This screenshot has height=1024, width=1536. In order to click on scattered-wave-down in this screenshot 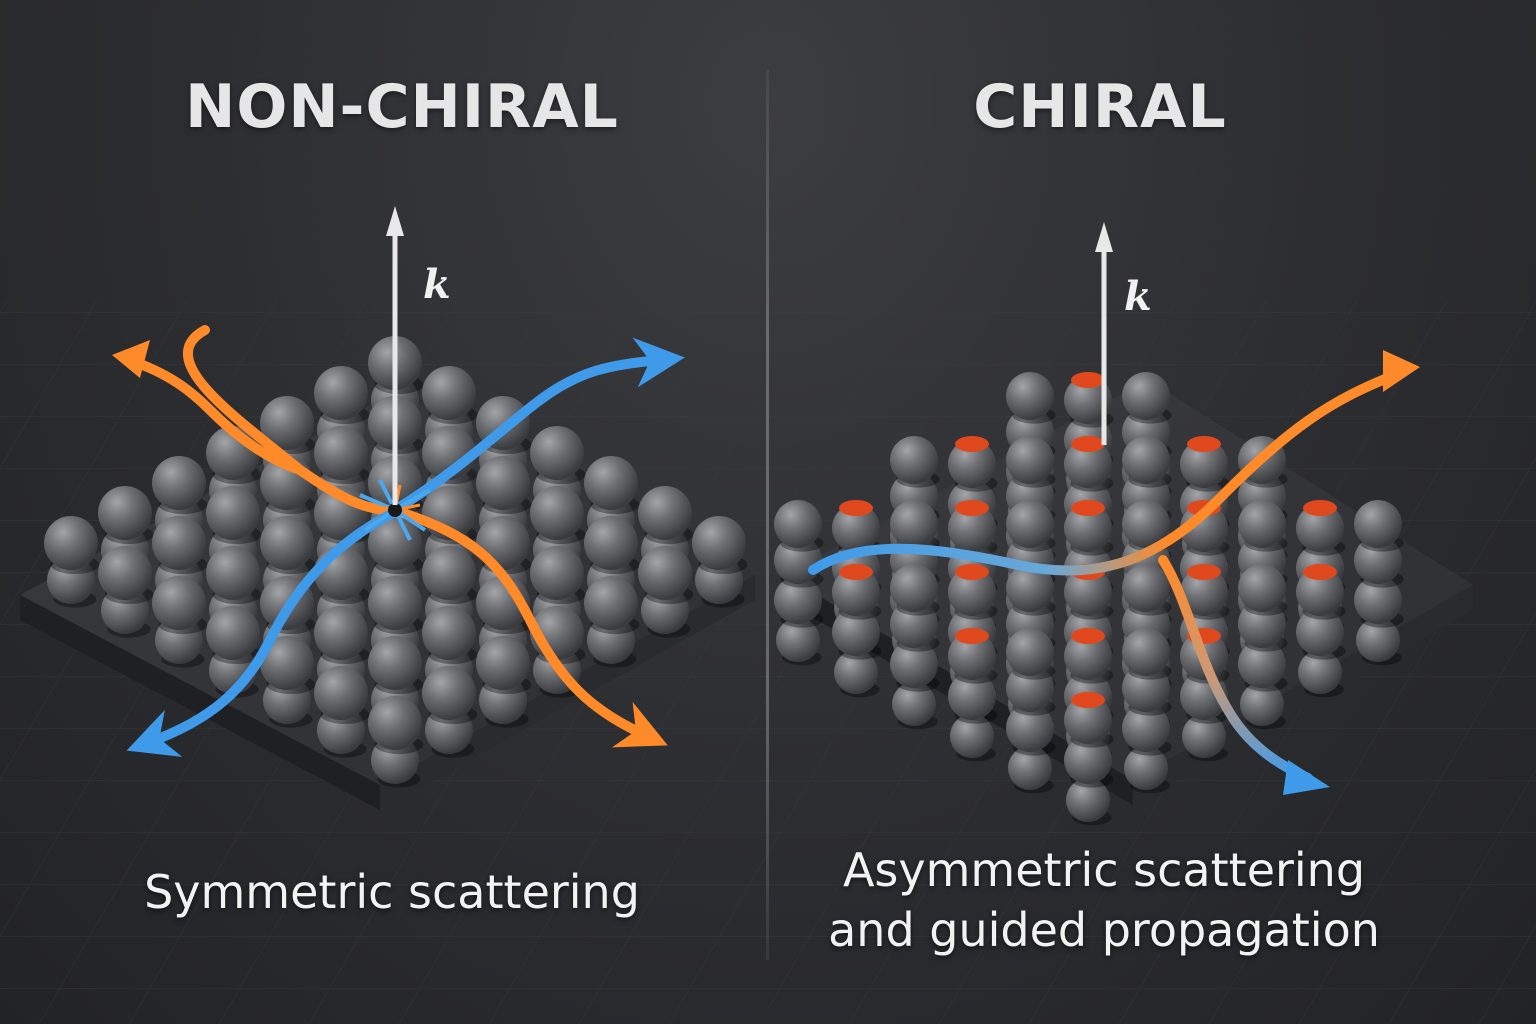, I will do `click(1235, 669)`.